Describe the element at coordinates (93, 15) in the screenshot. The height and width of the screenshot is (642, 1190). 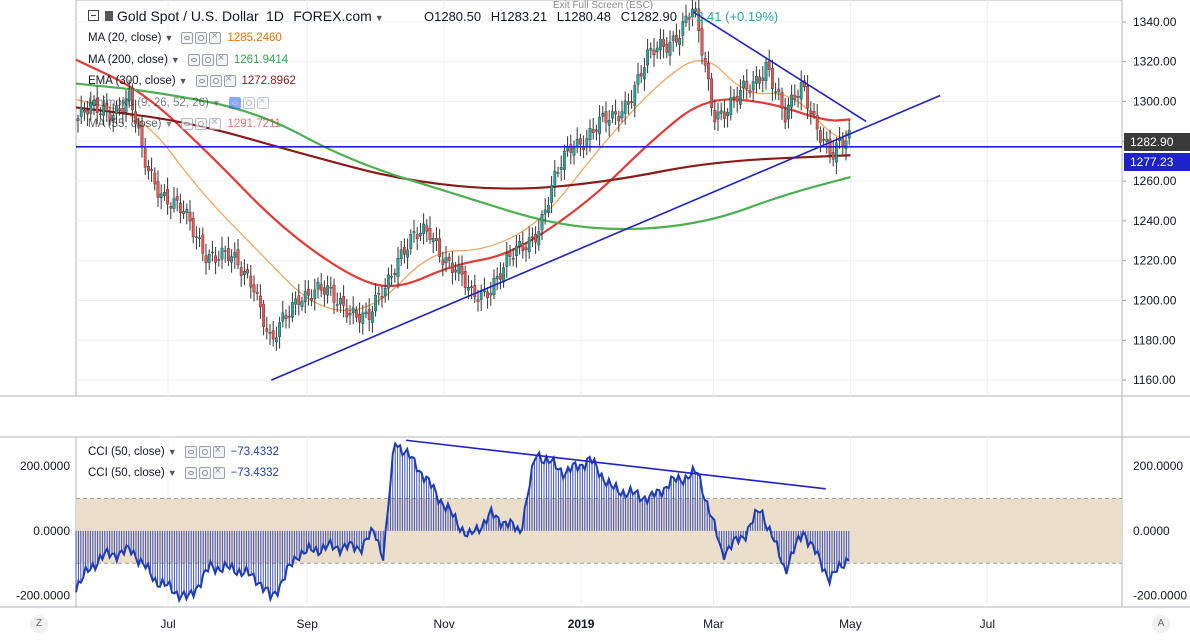
I see `collapse-icon` at that location.